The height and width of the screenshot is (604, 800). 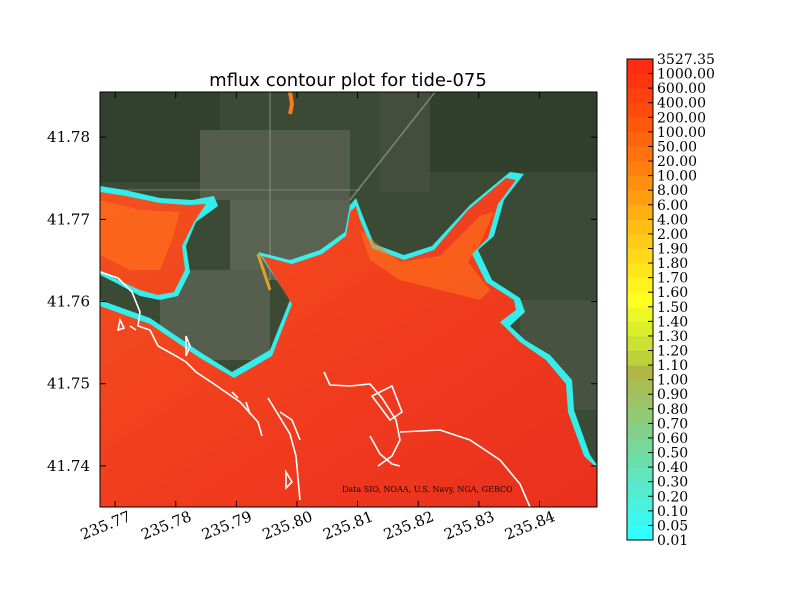 I want to click on colorbar-label: 3527.35, so click(x=686, y=60).